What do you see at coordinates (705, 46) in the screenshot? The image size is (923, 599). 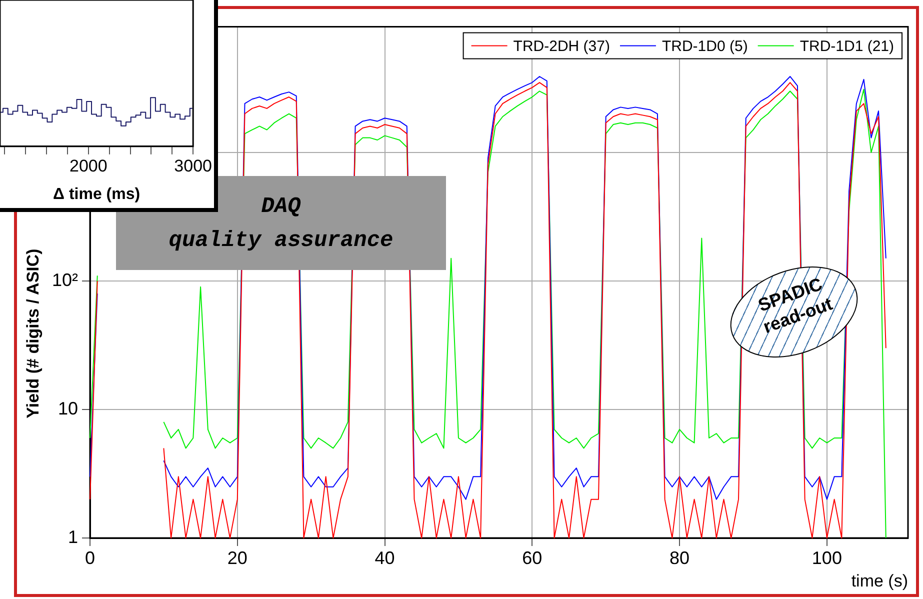 I see `legend-label: TRD-1D0 (5)` at bounding box center [705, 46].